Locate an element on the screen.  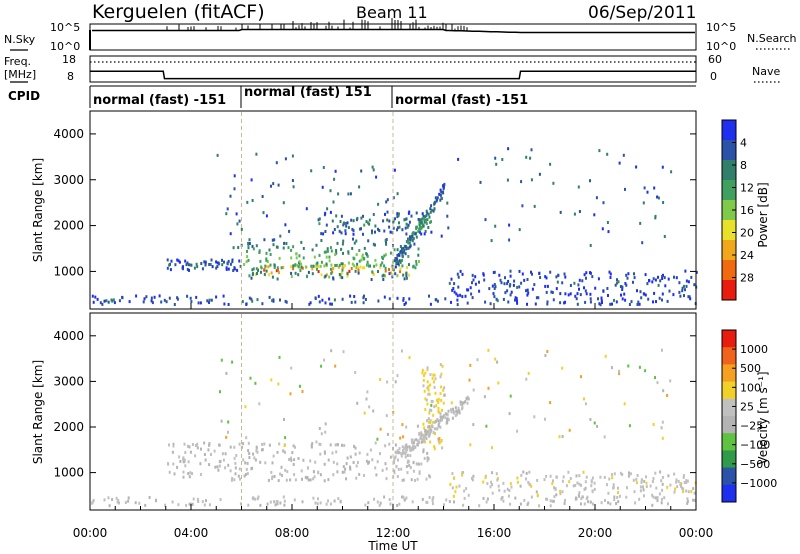
noise-panel-frame is located at coordinates (393, 37).